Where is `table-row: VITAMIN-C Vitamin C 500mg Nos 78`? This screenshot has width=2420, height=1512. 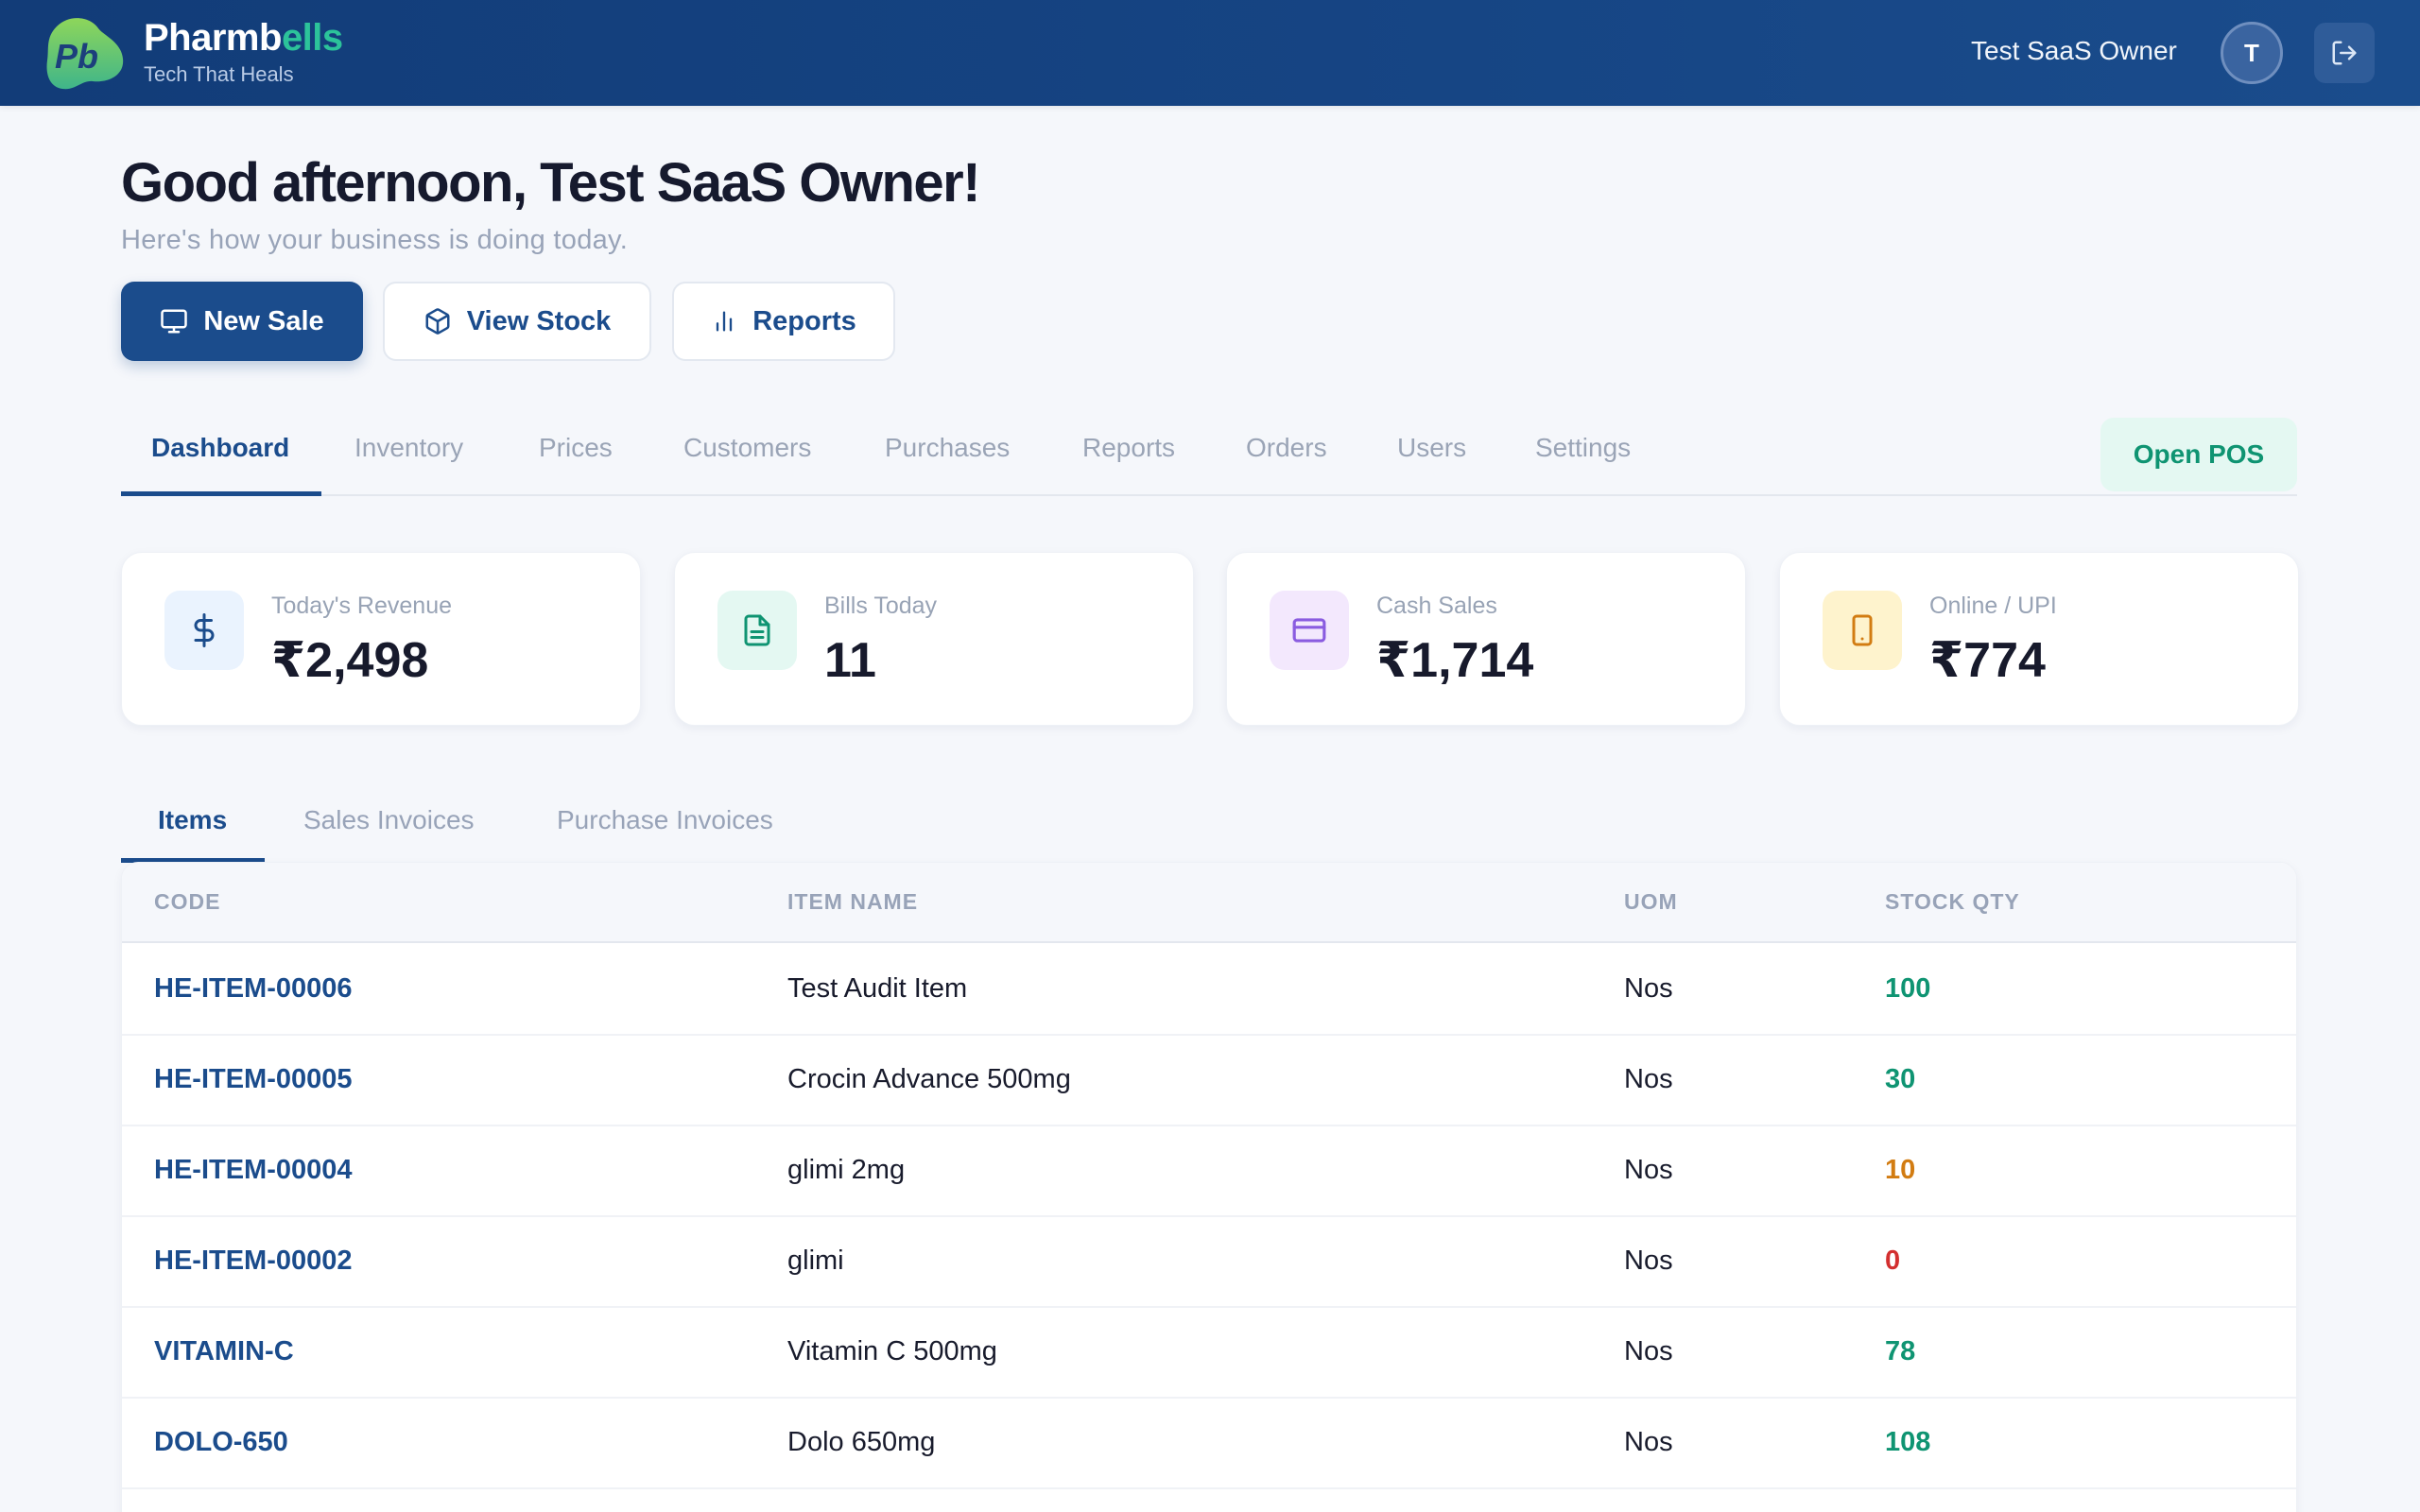
table-row: VITAMIN-C Vitamin C 500mg Nos 78 is located at coordinates (1209, 1353).